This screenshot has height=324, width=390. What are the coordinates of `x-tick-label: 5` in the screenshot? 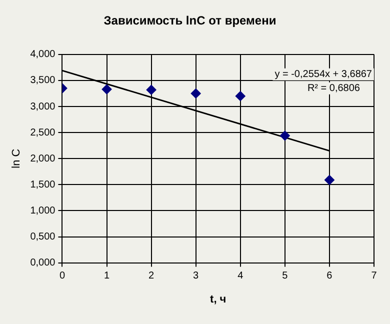 It's located at (285, 276).